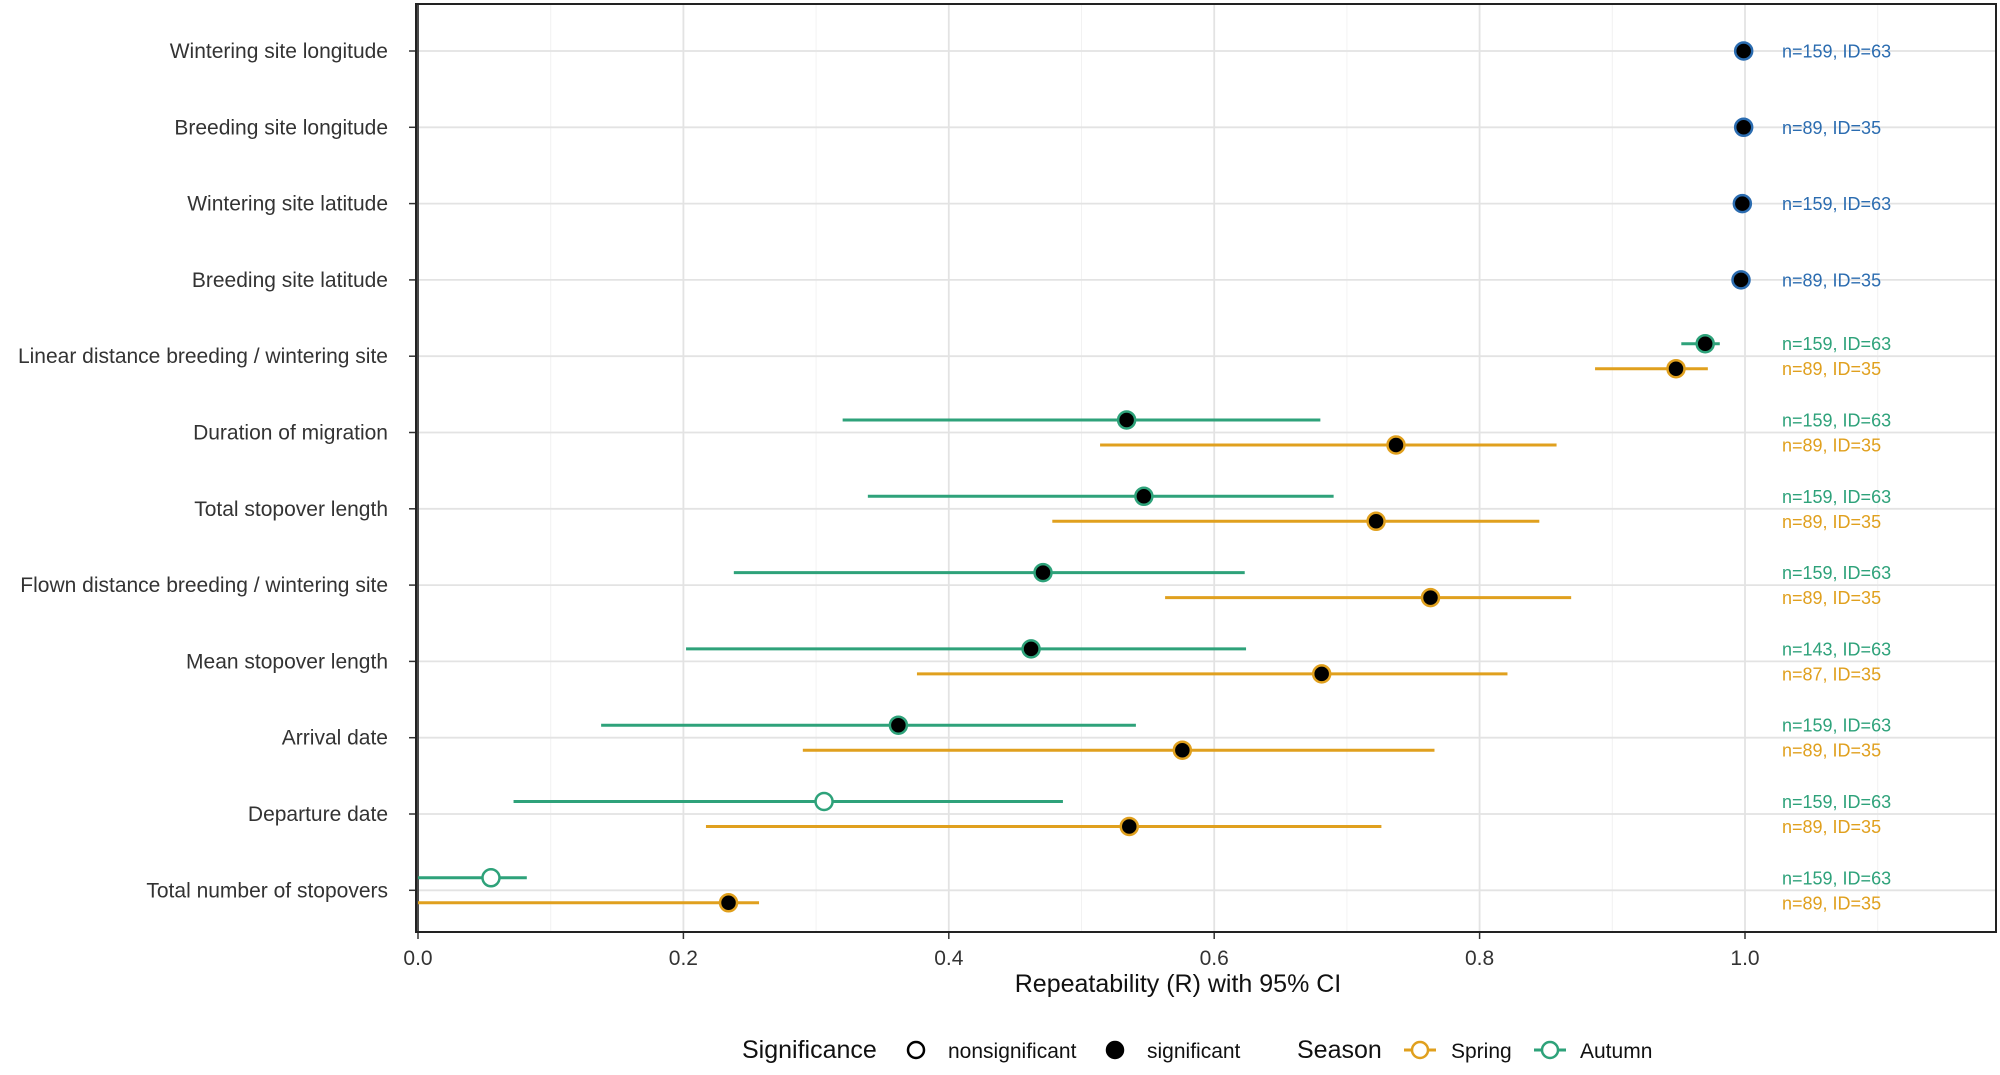 The image size is (2000, 1075). What do you see at coordinates (1129, 826) in the screenshot?
I see `point-departure-date-spring` at bounding box center [1129, 826].